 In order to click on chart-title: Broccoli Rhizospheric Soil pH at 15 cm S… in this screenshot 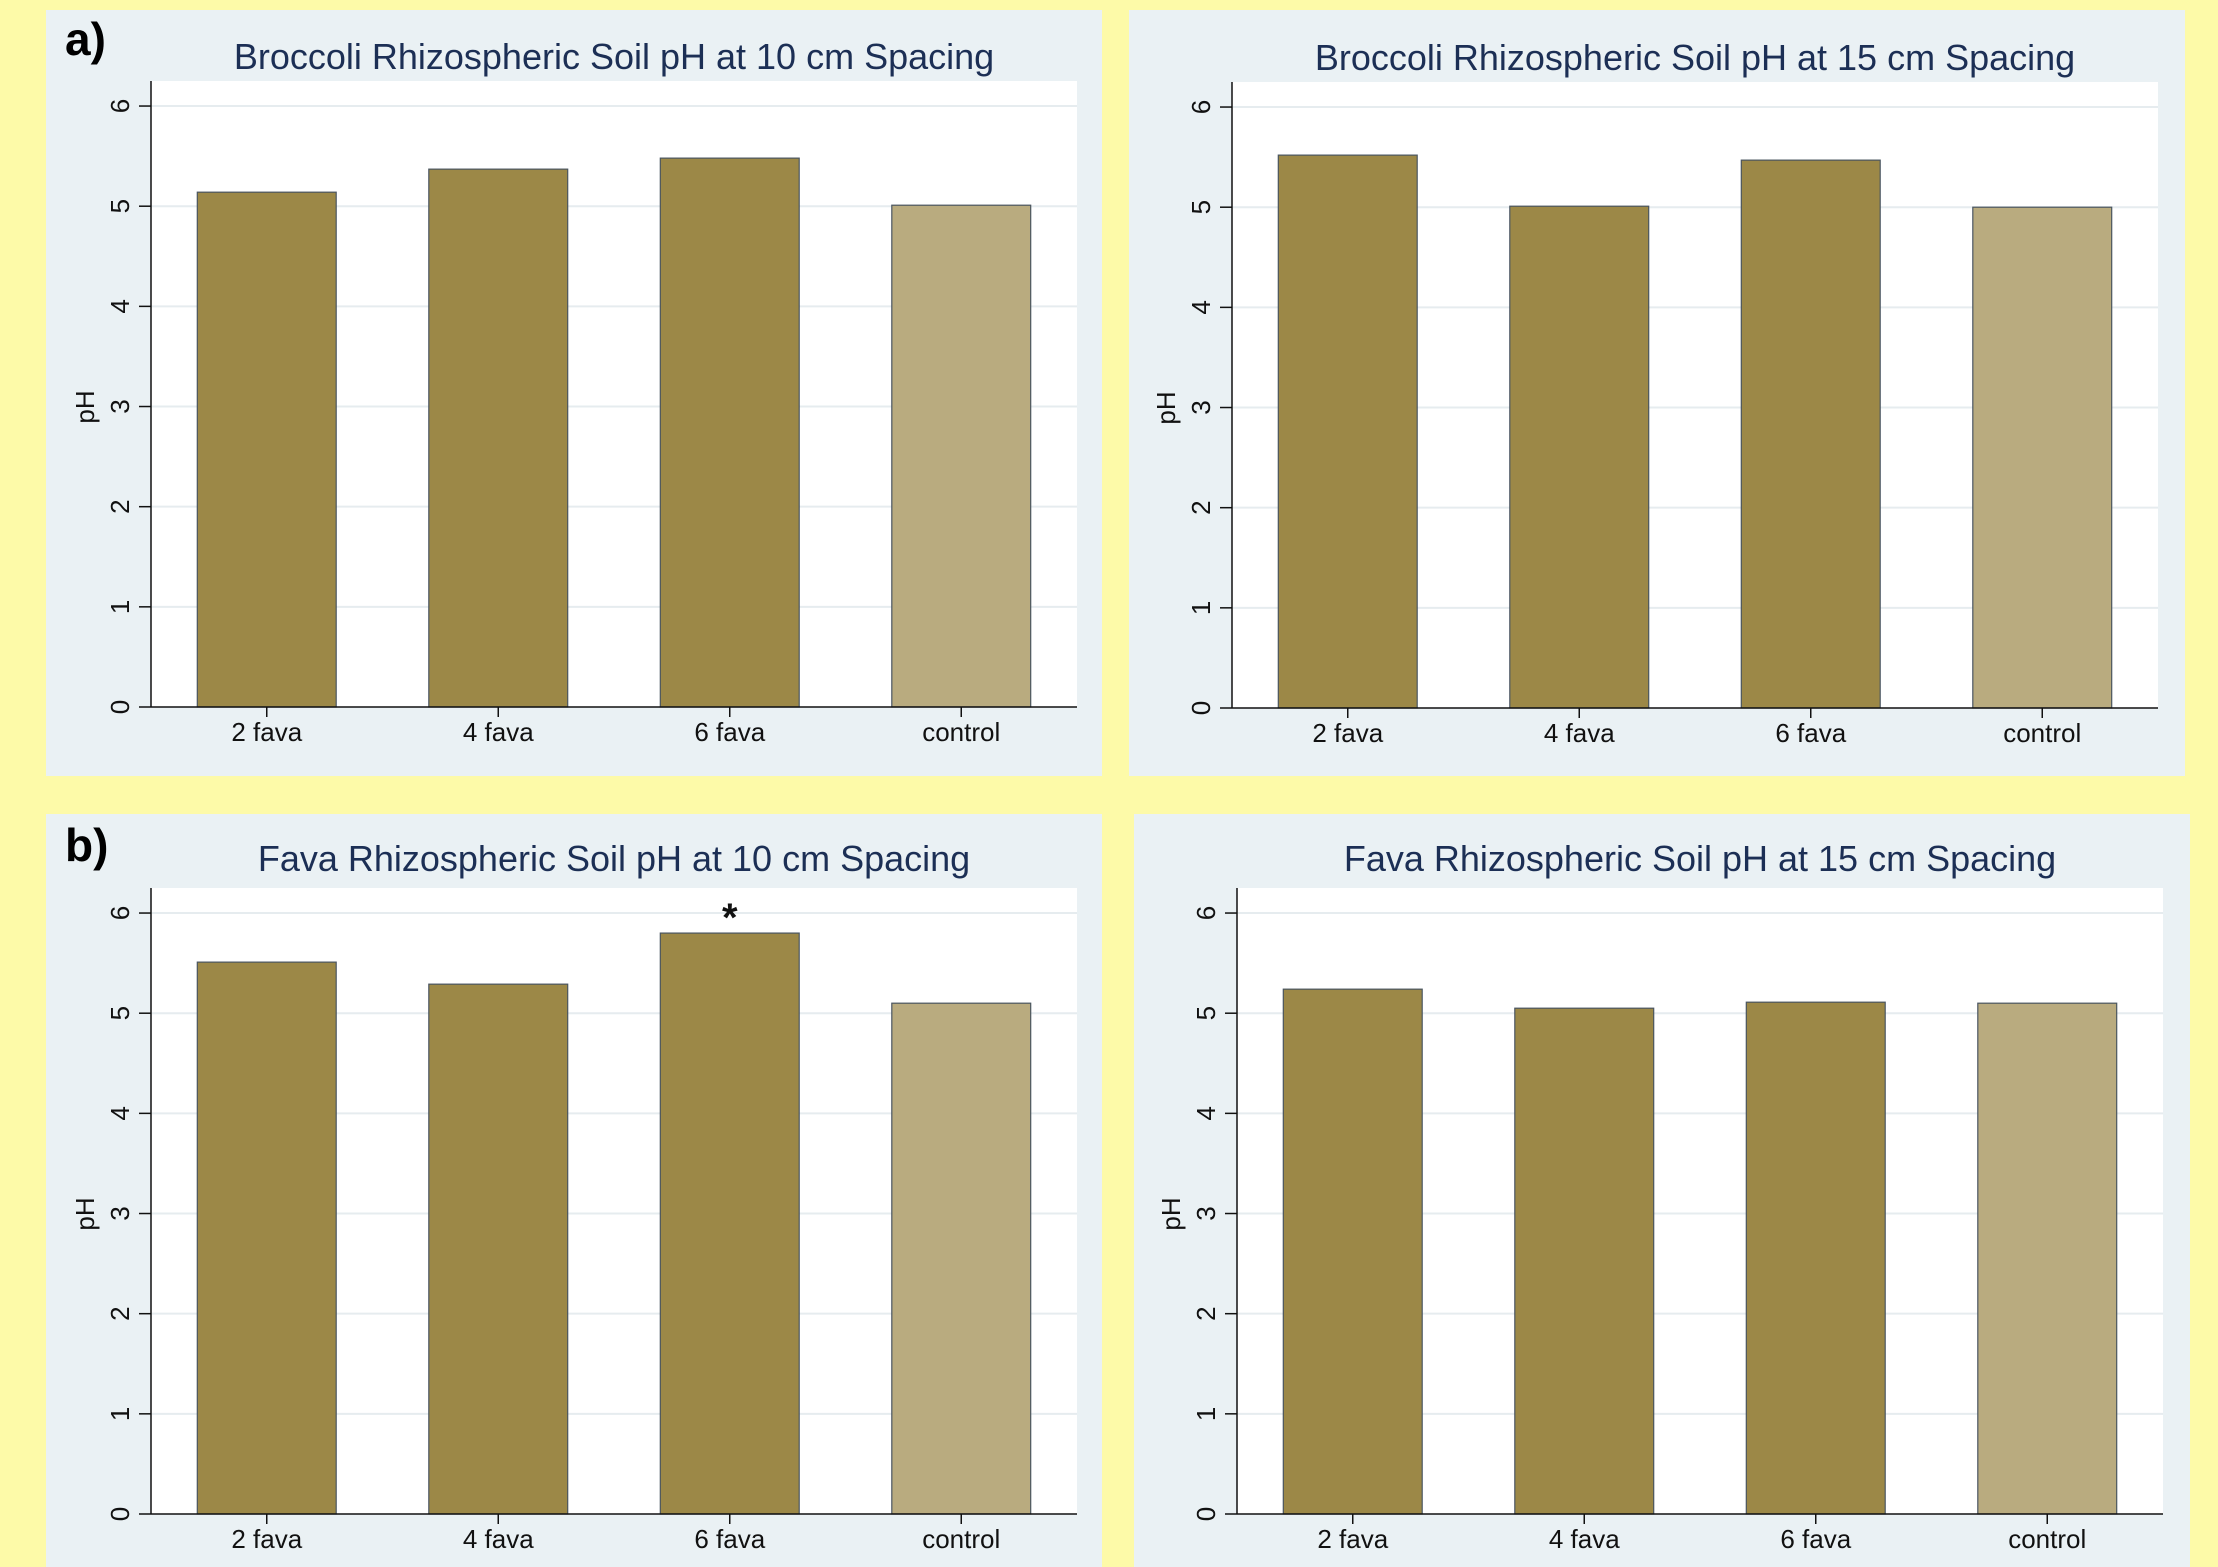, I will do `click(1695, 57)`.